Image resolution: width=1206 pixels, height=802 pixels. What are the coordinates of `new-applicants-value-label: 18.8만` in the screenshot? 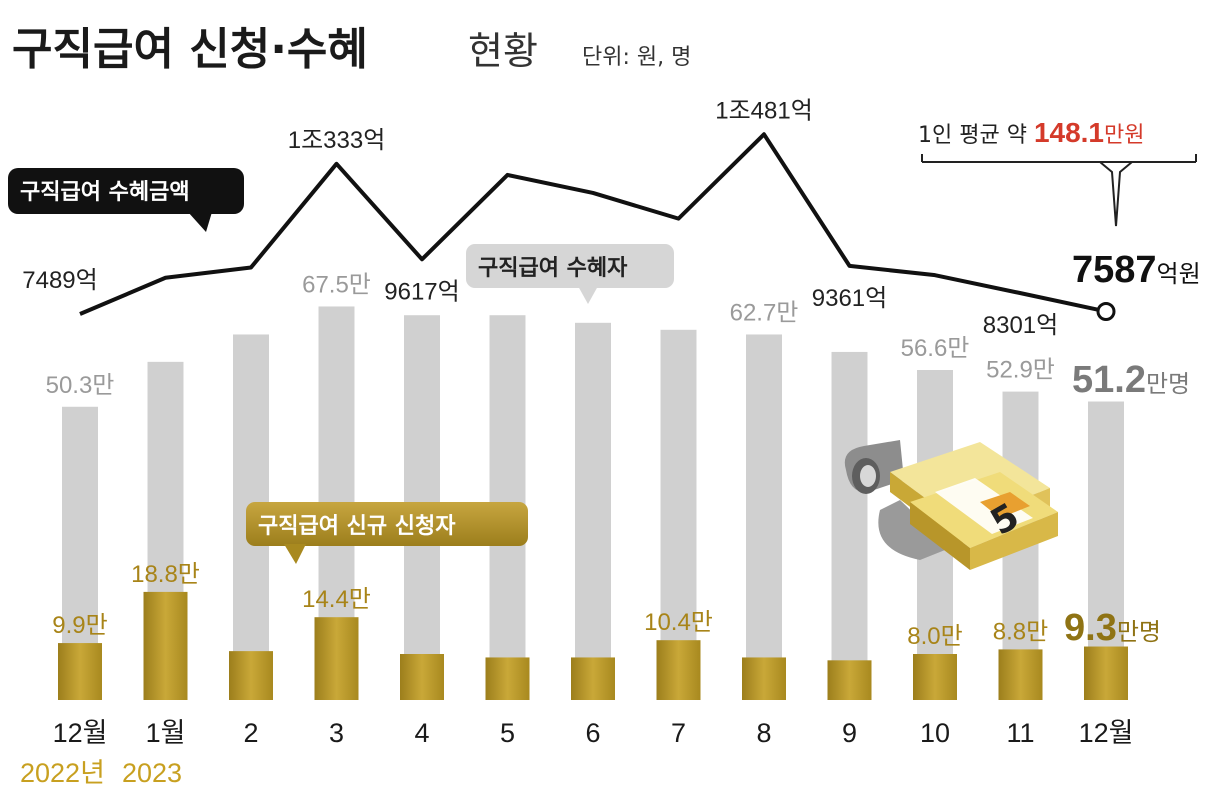 It's located at (165, 574).